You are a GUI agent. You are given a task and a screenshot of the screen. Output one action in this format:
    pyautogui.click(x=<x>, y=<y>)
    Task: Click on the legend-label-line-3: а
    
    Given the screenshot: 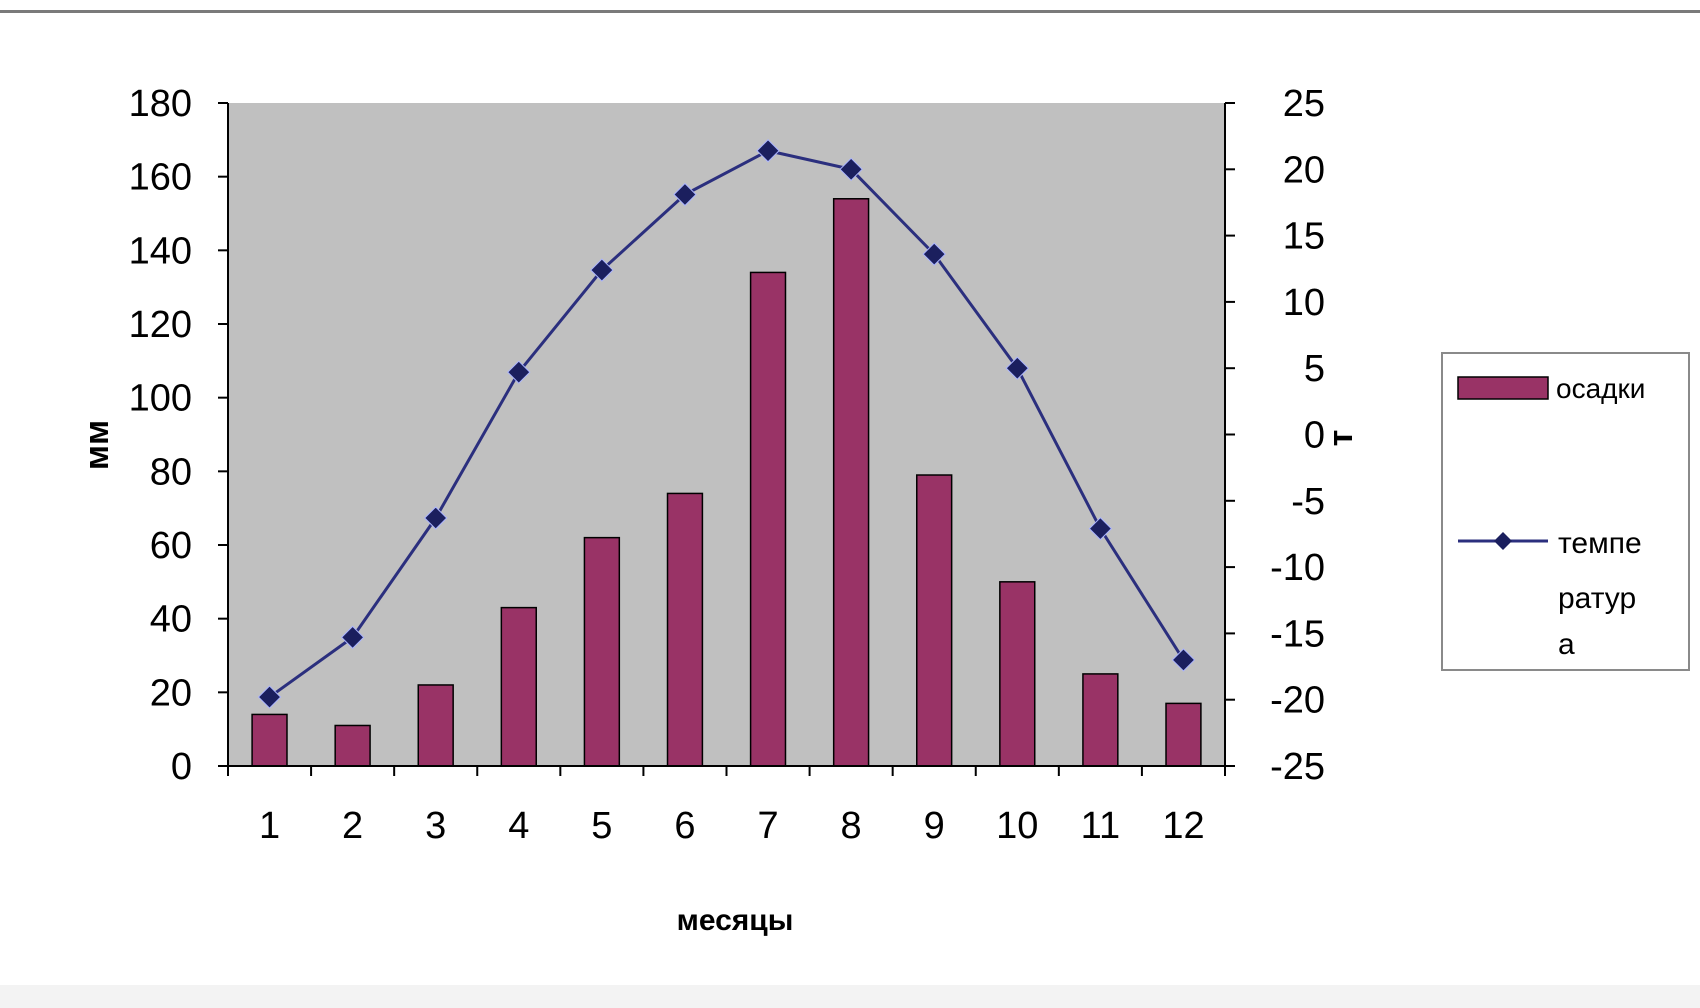 What is the action you would take?
    pyautogui.click(x=1566, y=644)
    